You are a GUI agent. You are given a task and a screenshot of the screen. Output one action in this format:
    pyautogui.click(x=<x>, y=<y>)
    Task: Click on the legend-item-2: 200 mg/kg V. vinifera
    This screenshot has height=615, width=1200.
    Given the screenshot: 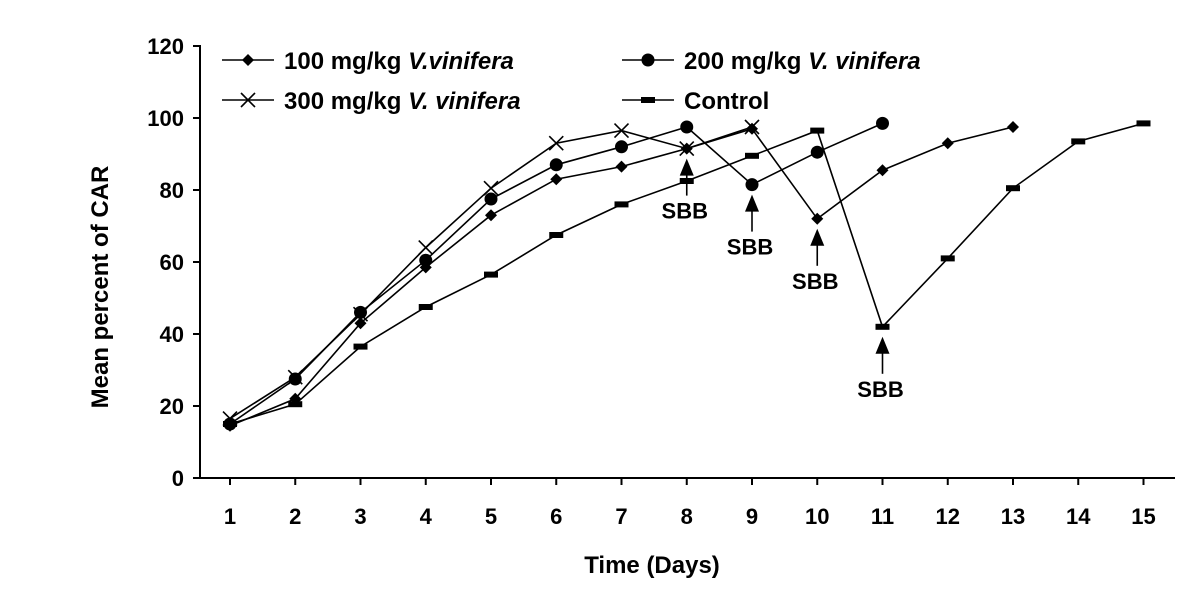 What is the action you would take?
    pyautogui.click(x=771, y=61)
    